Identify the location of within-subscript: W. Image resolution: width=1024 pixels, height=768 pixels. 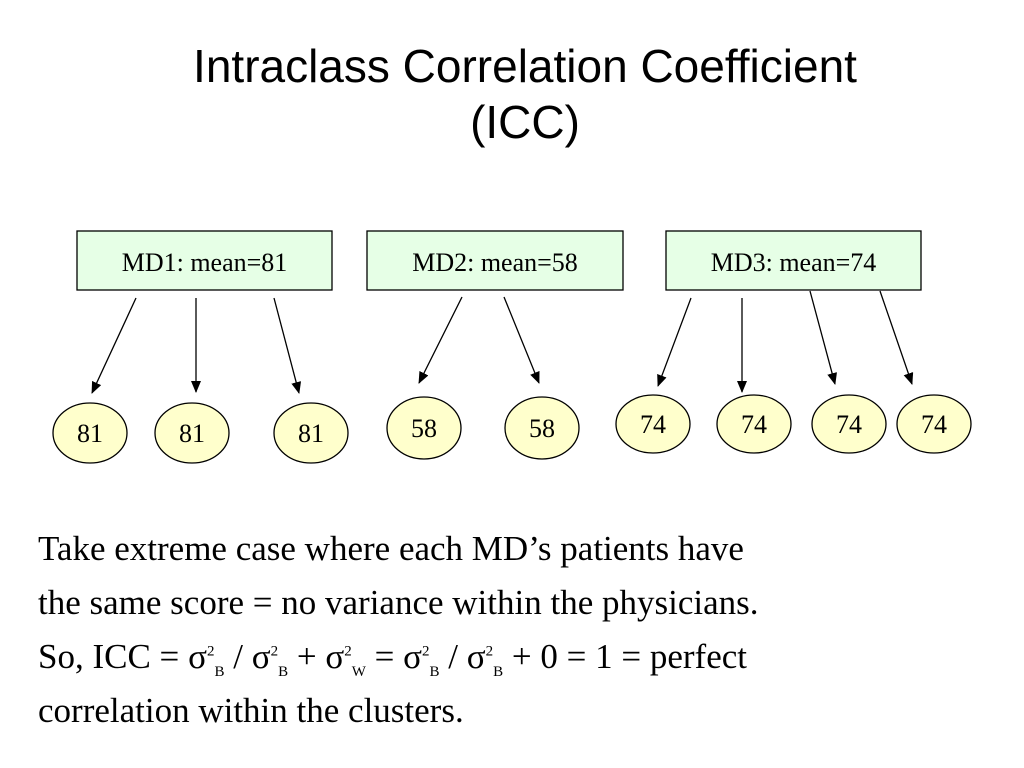
(358, 672).